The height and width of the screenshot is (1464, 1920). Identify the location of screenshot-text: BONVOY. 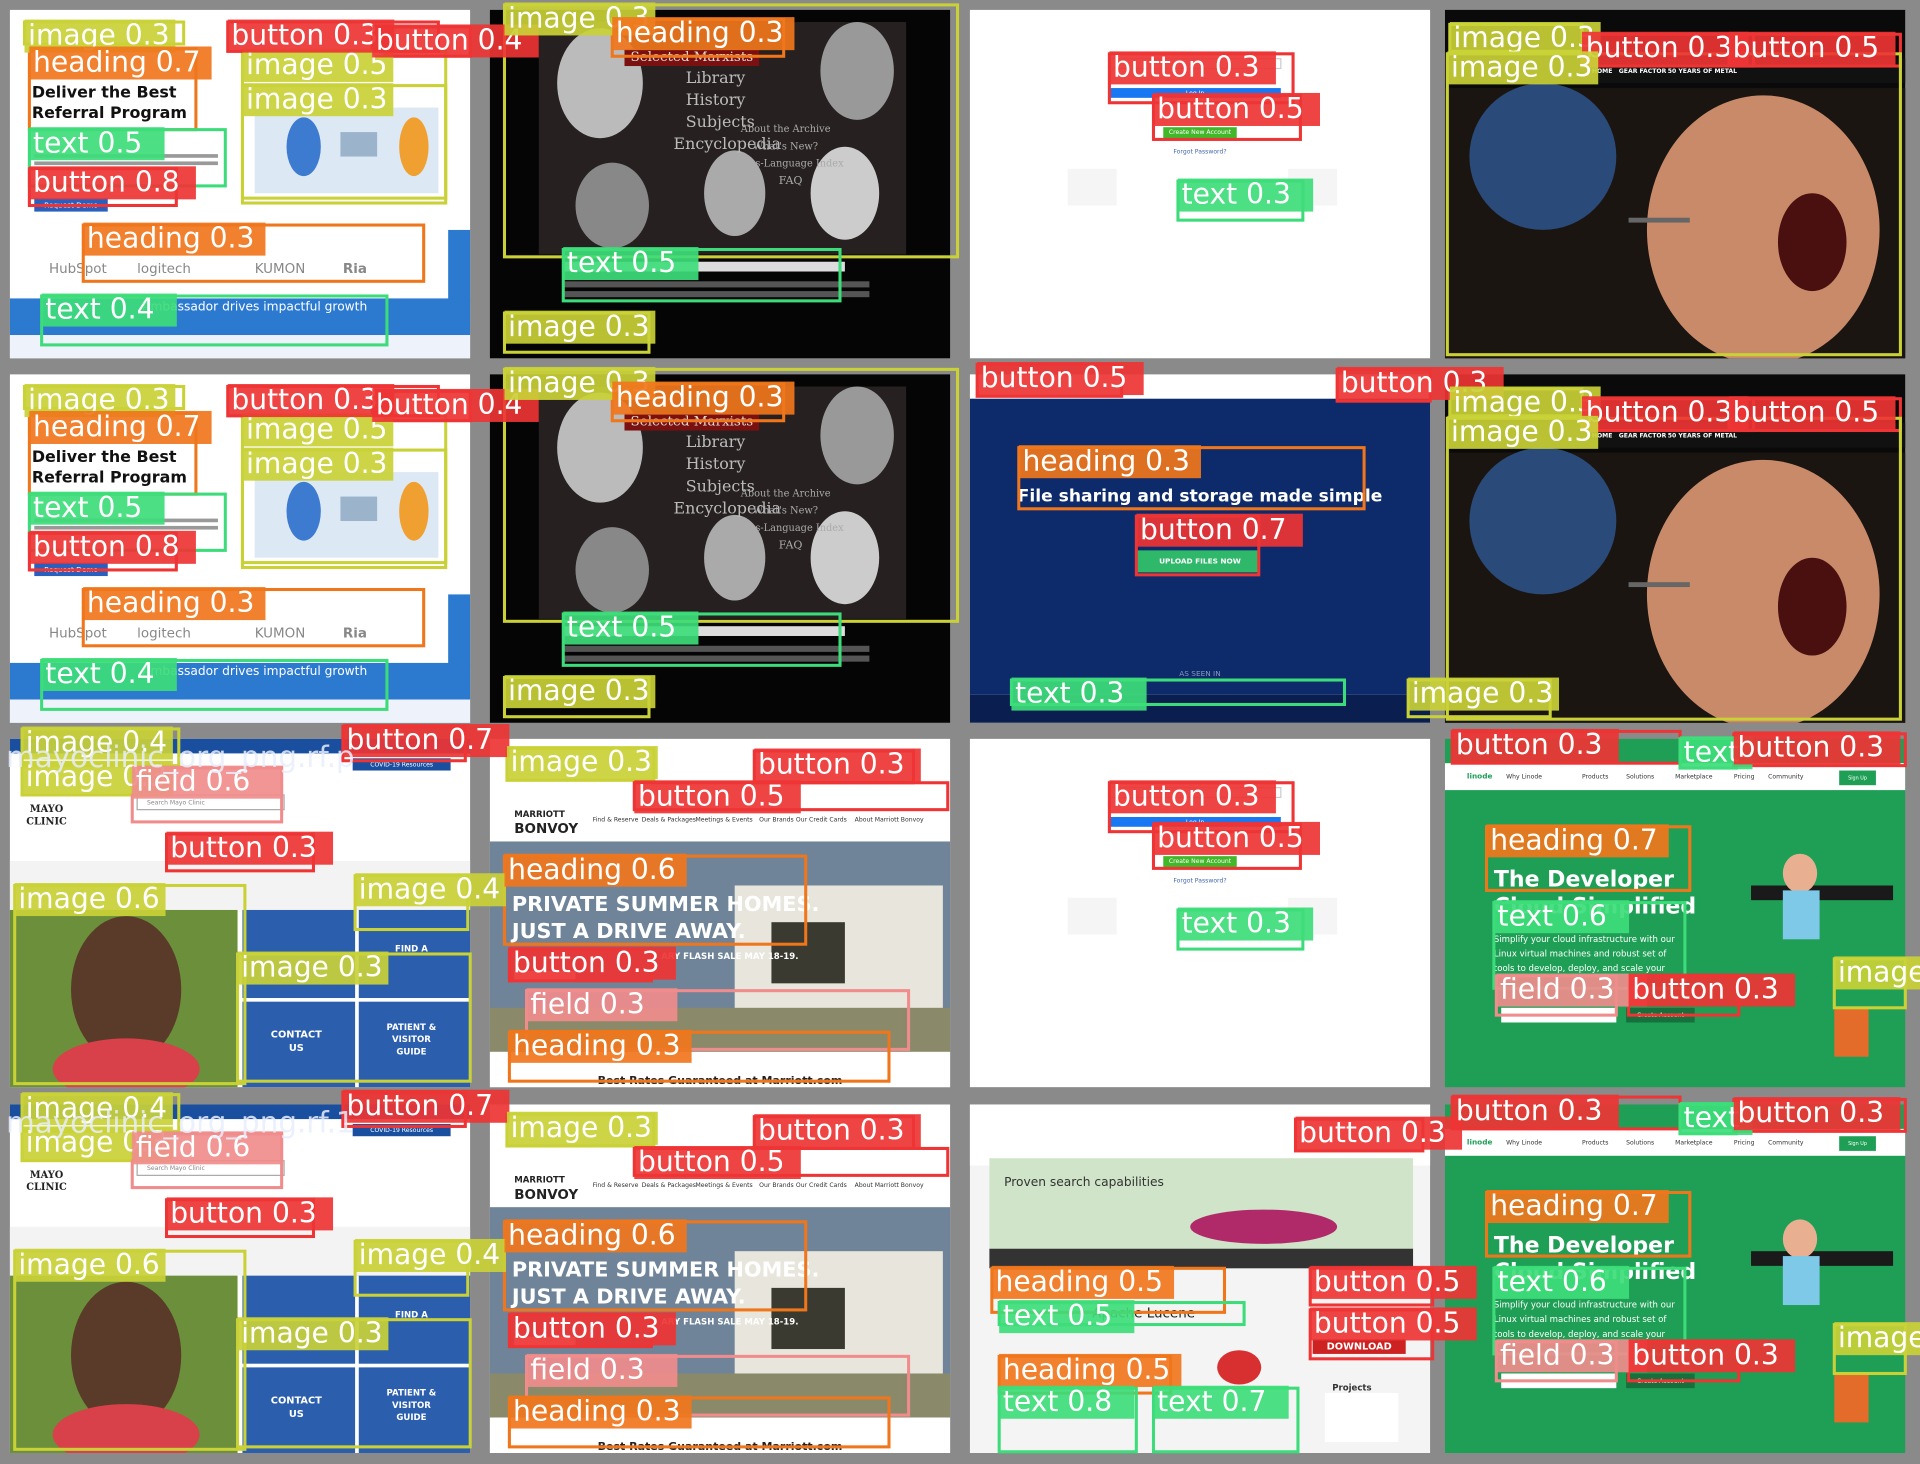
(546, 1195).